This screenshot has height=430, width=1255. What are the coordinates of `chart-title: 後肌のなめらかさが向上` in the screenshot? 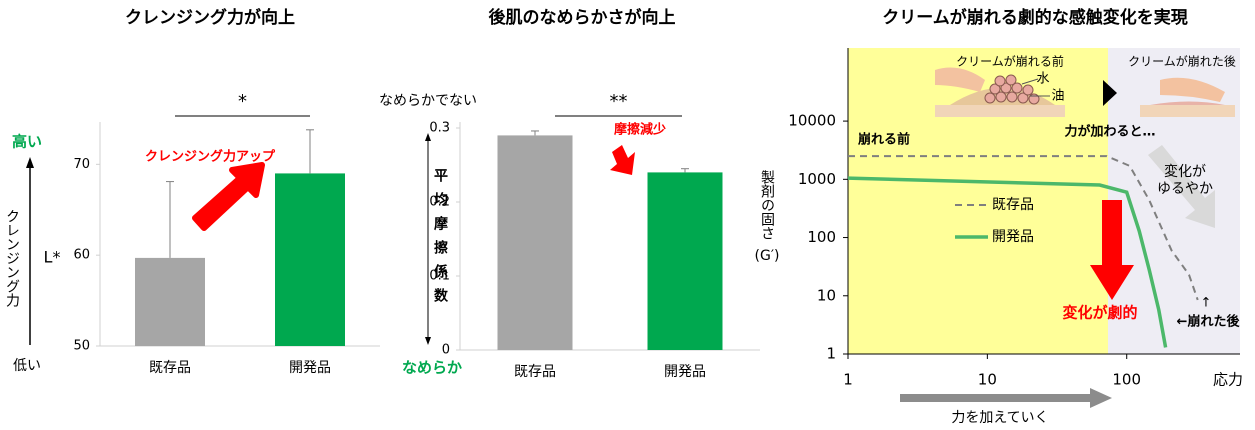 It's located at (582, 17).